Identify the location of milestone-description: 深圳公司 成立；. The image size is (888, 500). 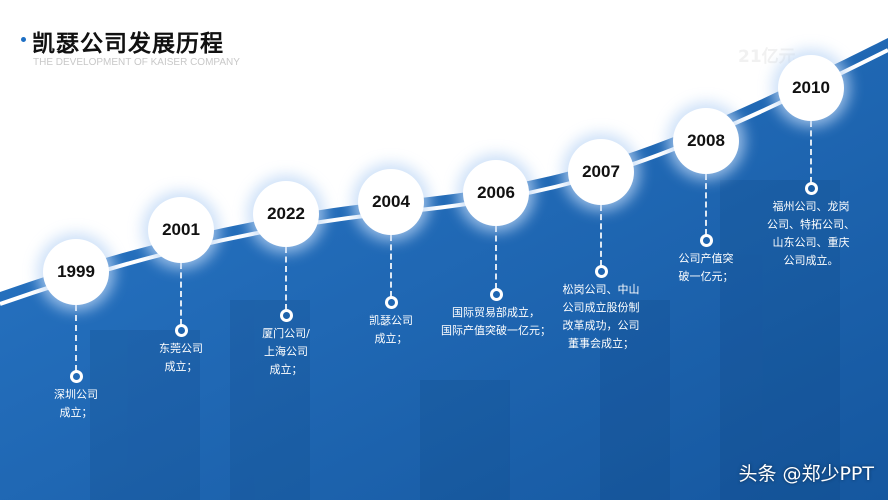
(76, 403).